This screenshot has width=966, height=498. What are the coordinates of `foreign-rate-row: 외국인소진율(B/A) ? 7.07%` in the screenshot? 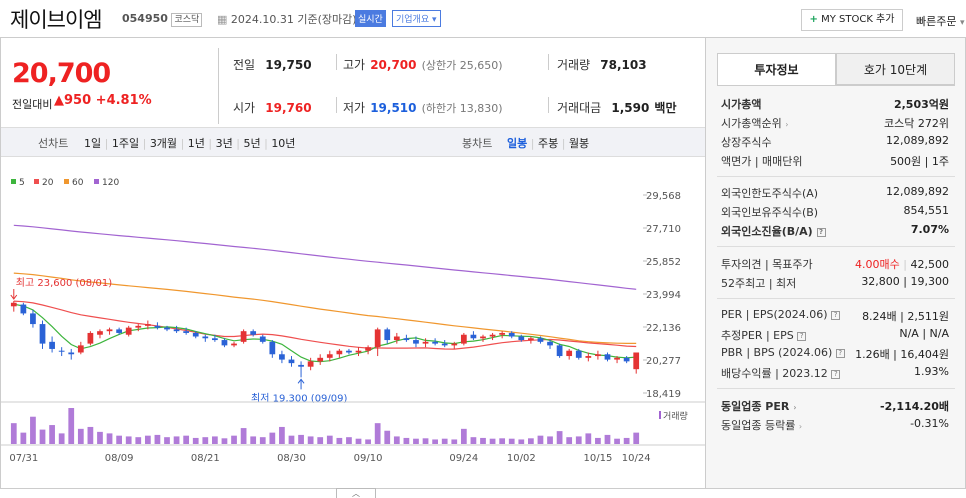 It's located at (835, 231).